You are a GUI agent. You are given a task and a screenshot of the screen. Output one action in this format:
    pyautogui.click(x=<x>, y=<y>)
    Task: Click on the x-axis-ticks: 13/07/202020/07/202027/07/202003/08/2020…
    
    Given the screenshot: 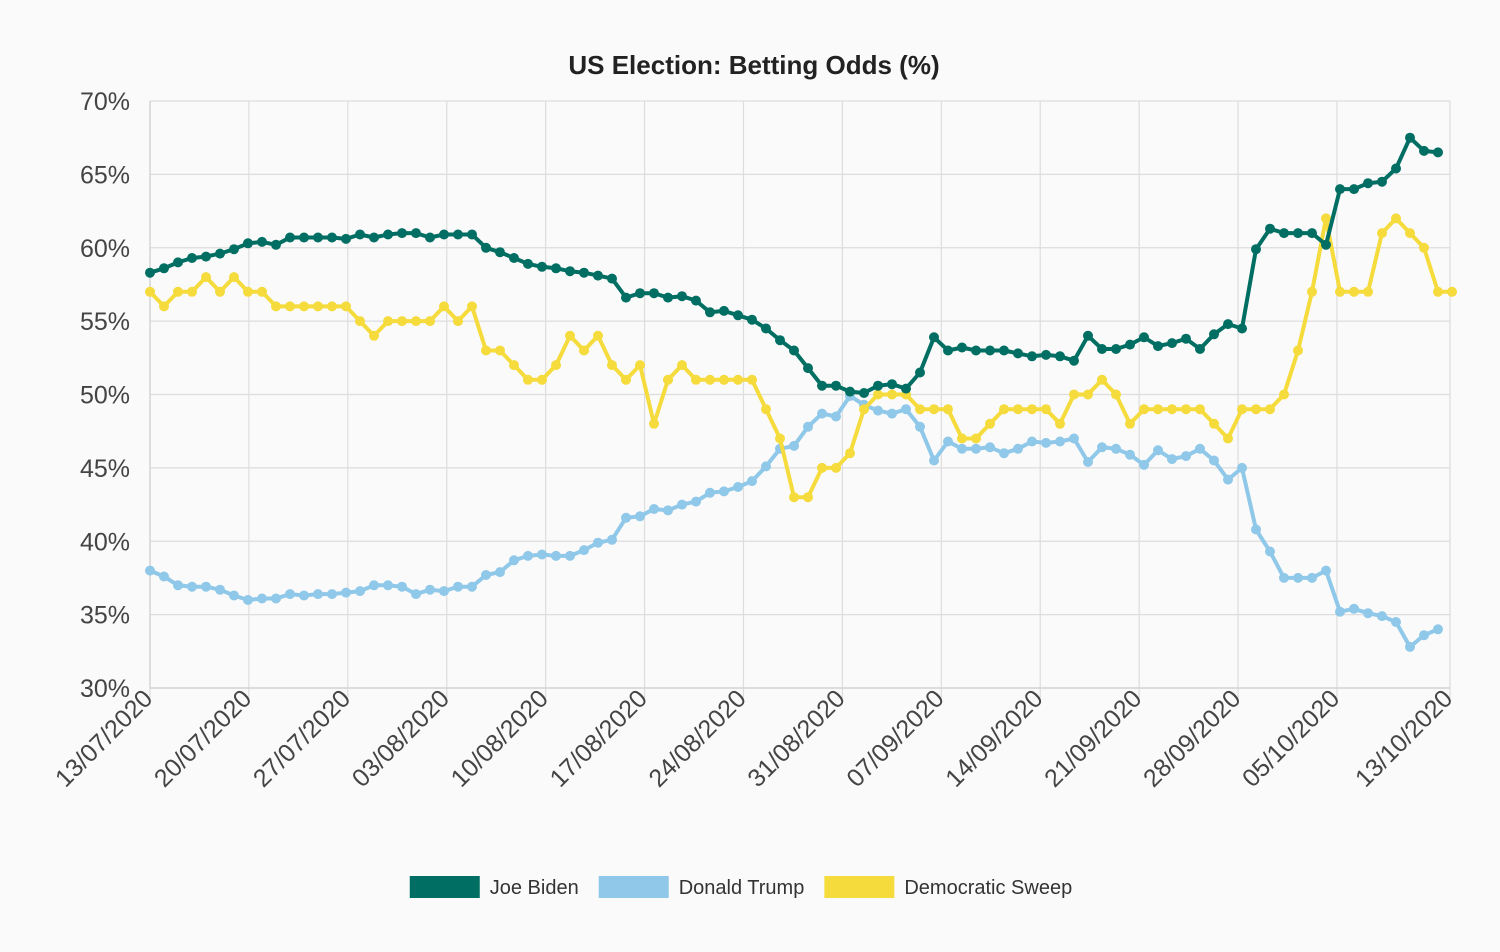 What is the action you would take?
    pyautogui.click(x=754, y=738)
    